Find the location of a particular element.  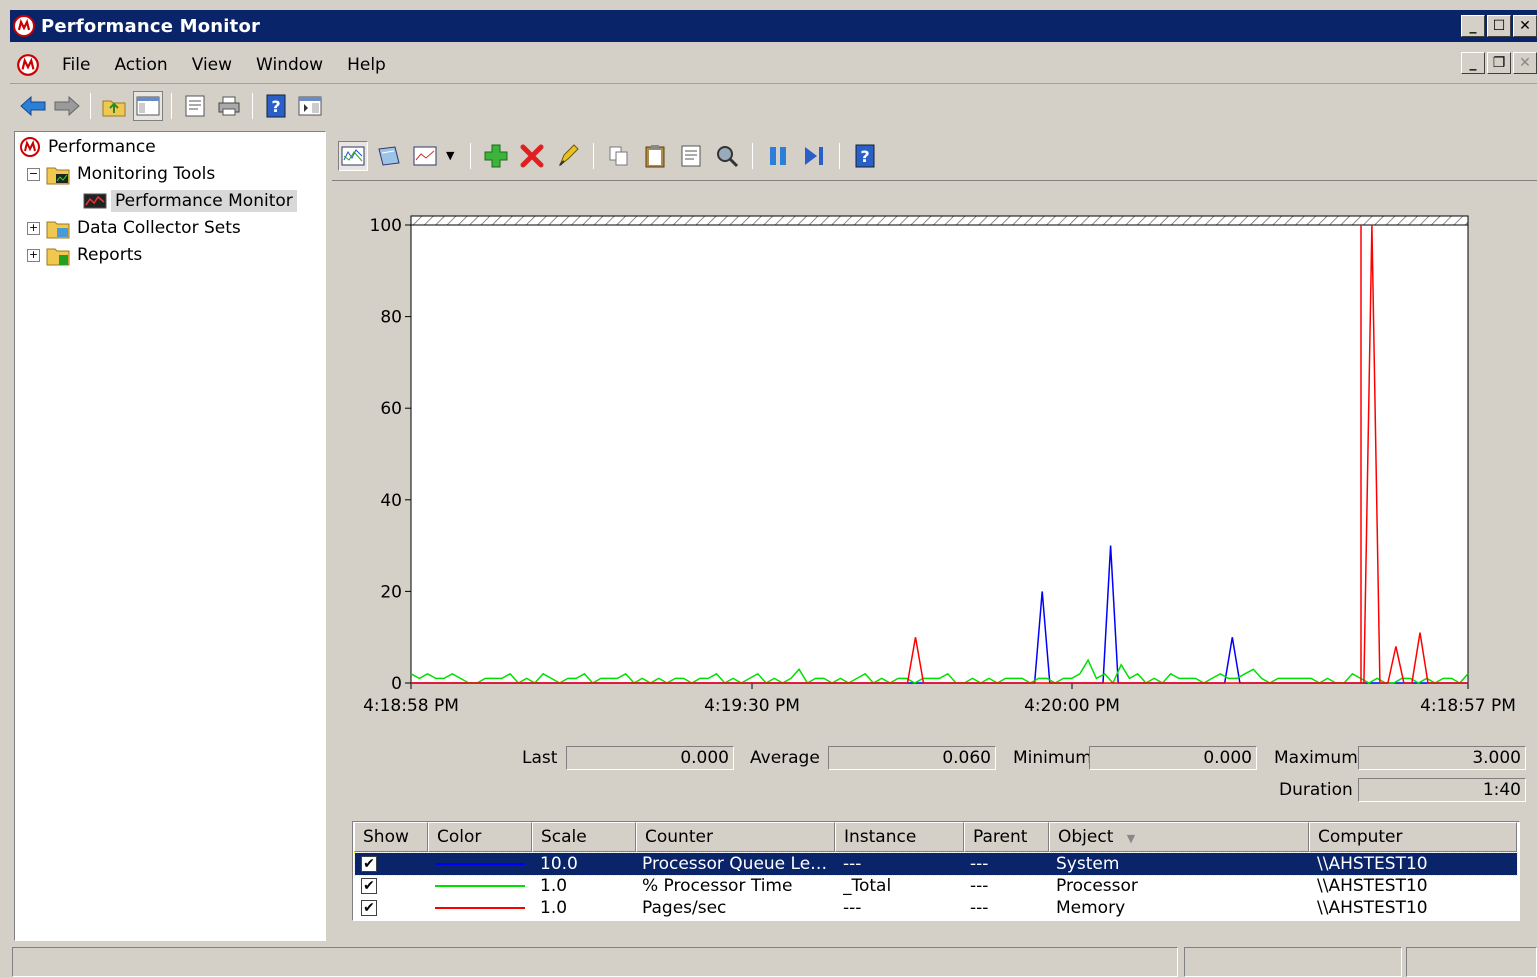

sort-descending-icon: ▼ is located at coordinates (1131, 838).